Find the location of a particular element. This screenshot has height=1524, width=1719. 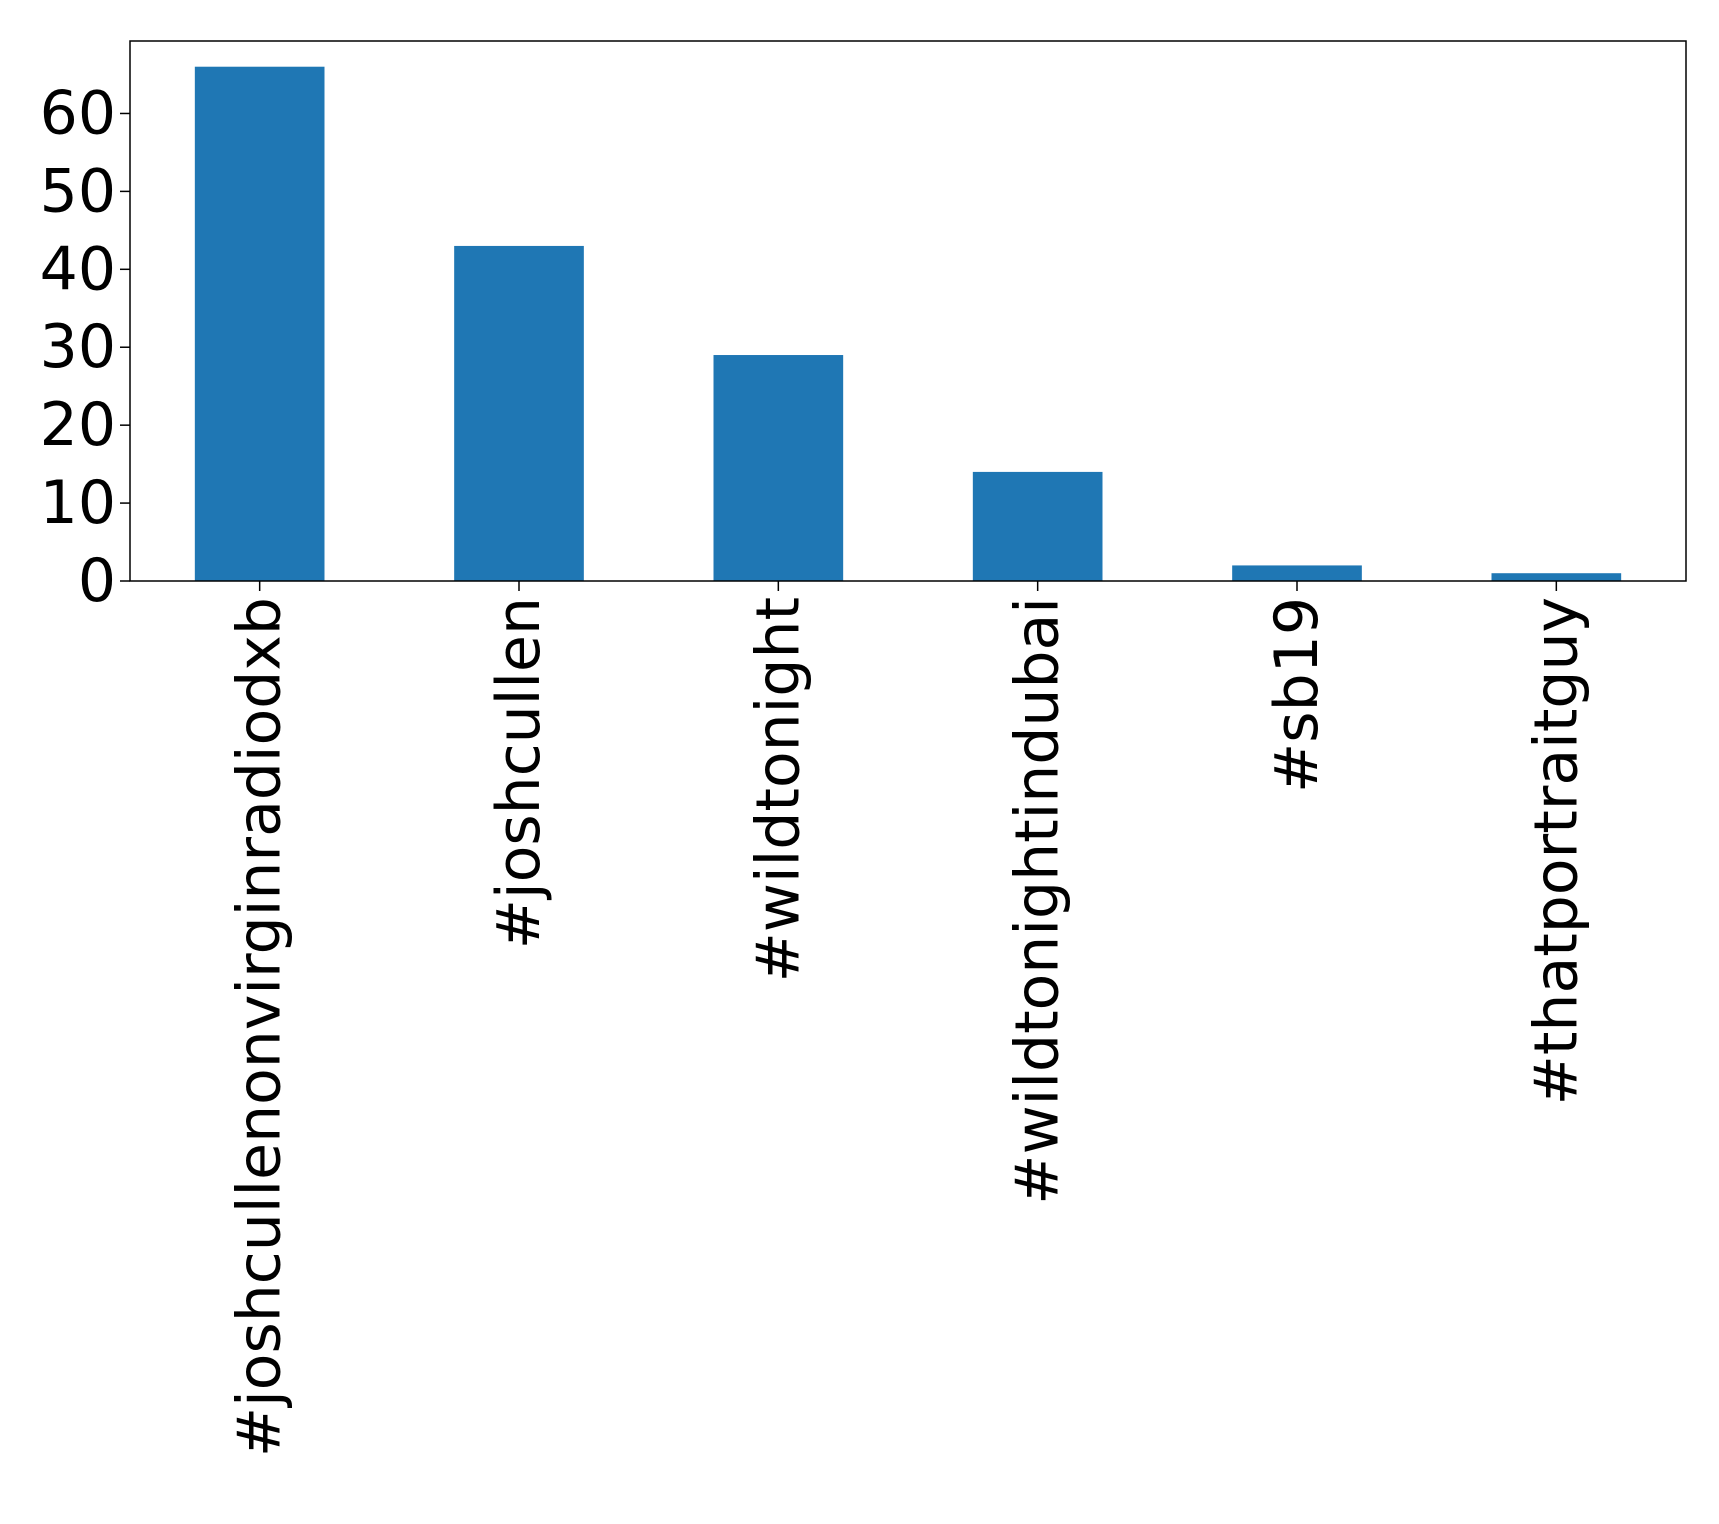

x-tick-label: #wildtonightindubai is located at coordinates (1038, 901).